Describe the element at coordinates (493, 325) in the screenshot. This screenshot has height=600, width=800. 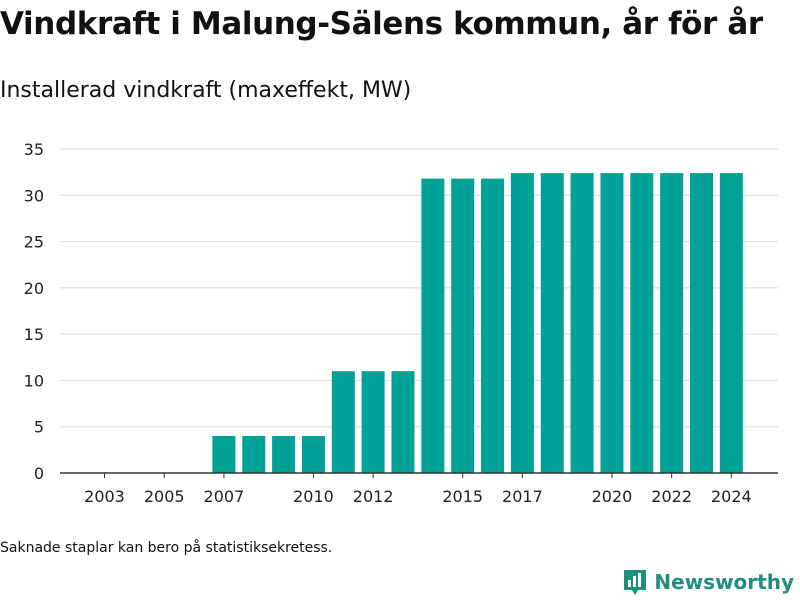
I see `bar-2016` at that location.